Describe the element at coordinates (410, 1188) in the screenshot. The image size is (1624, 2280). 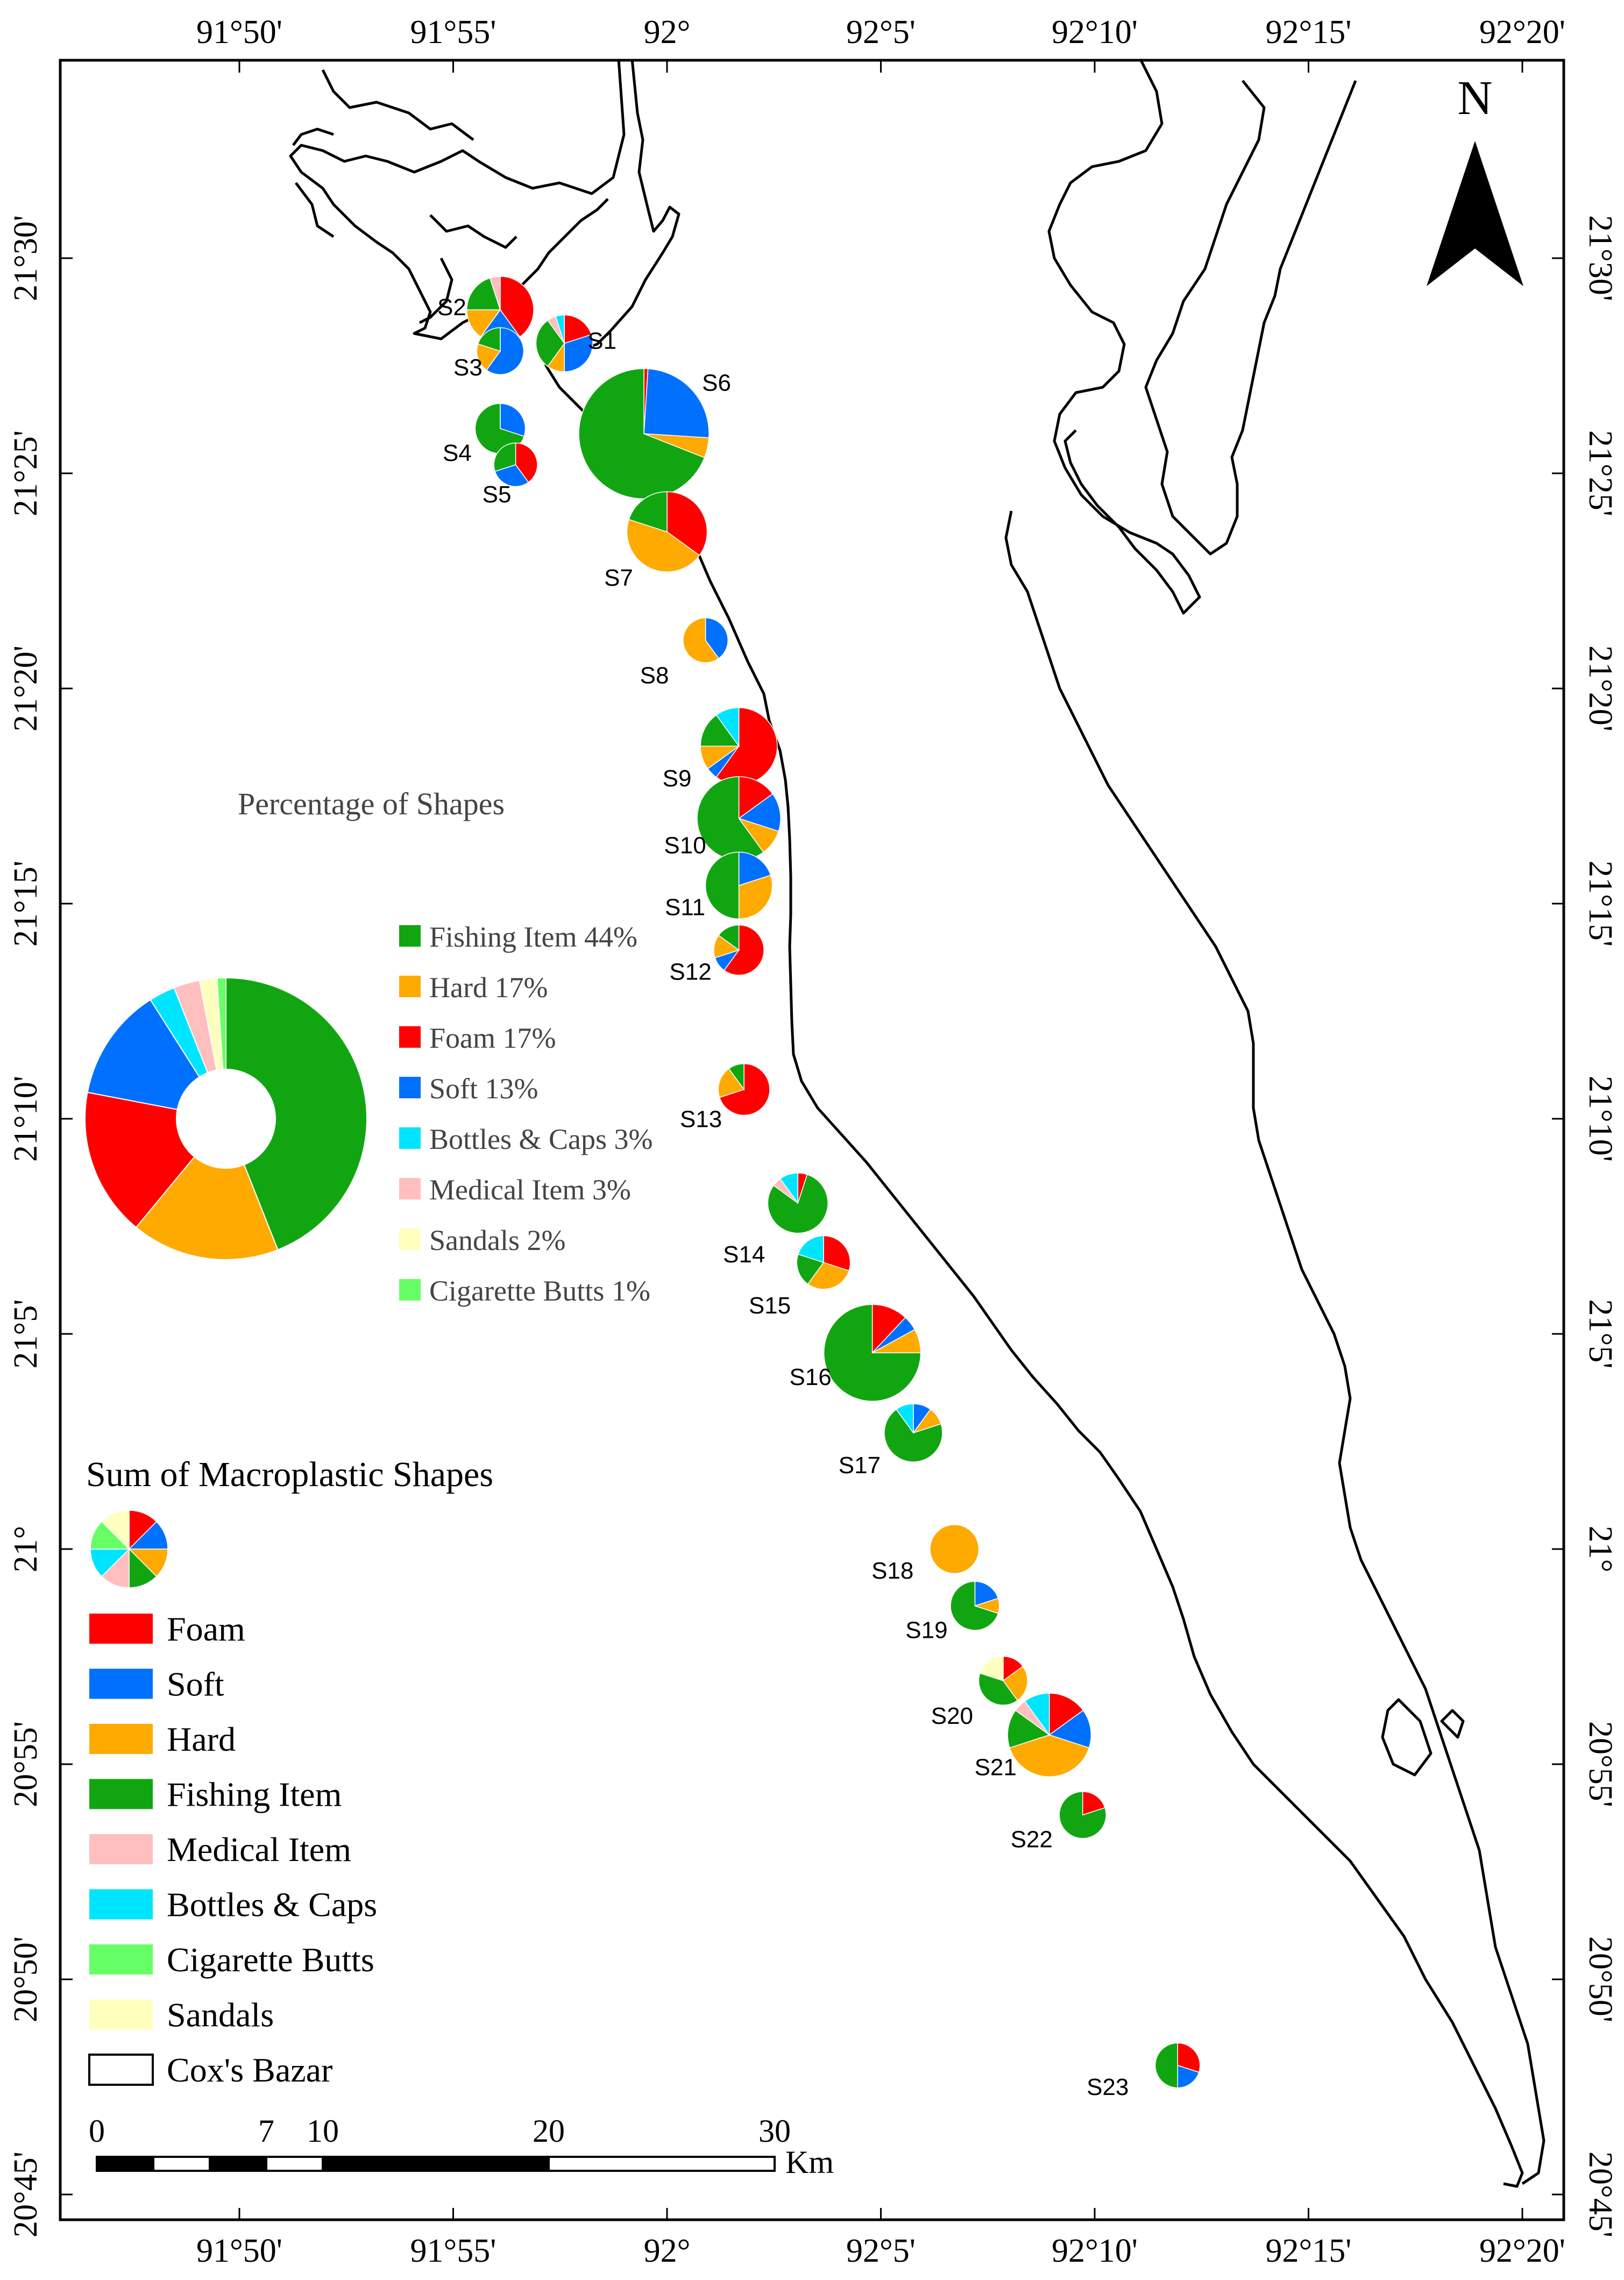
I see `donut-legend-swatch-medical` at that location.